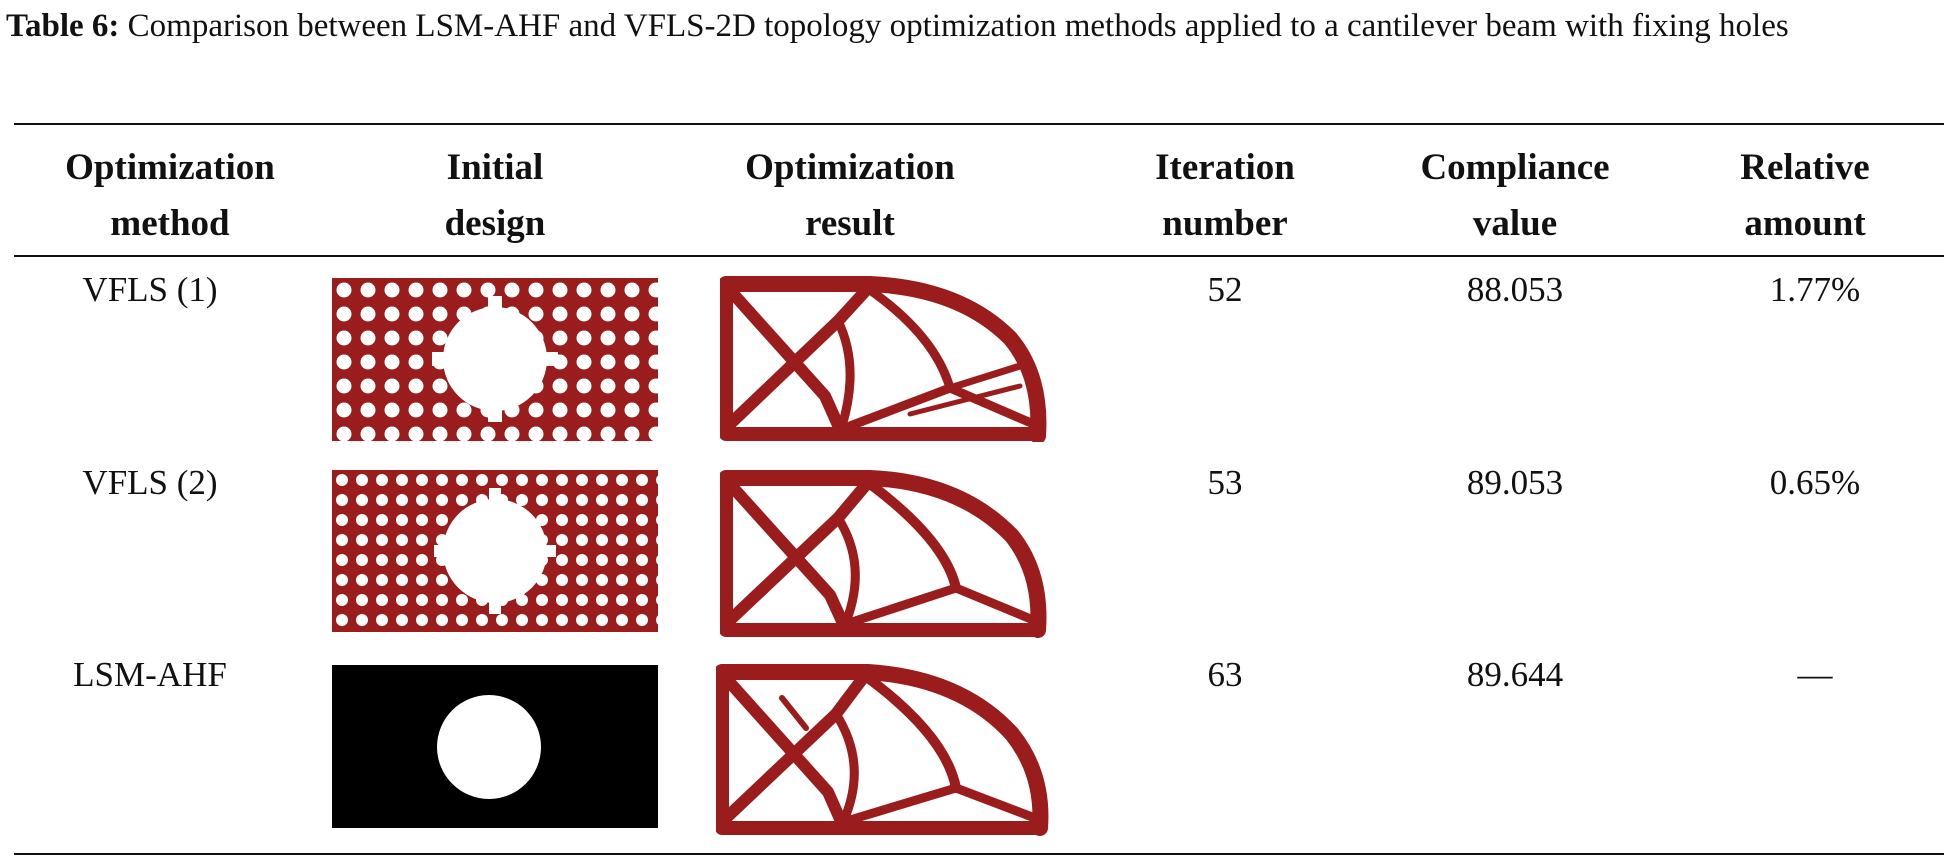 This screenshot has height=858, width=1955. I want to click on row3-relative: —, so click(1815, 674).